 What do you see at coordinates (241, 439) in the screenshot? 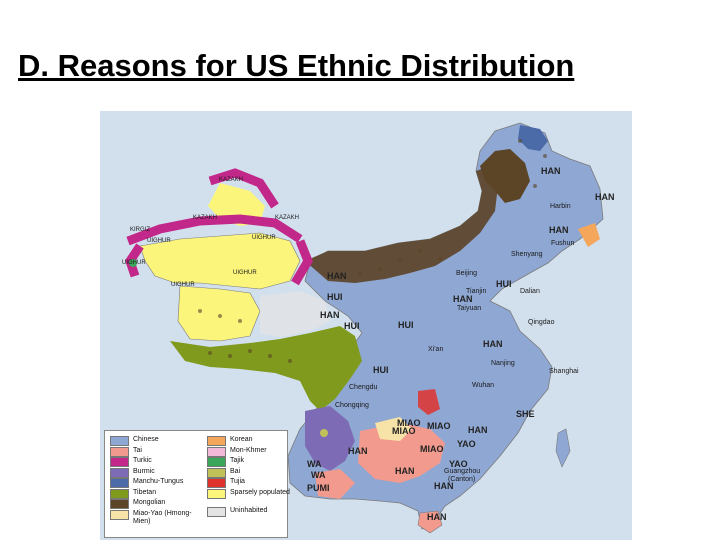
I see `legend-label: Korean` at bounding box center [241, 439].